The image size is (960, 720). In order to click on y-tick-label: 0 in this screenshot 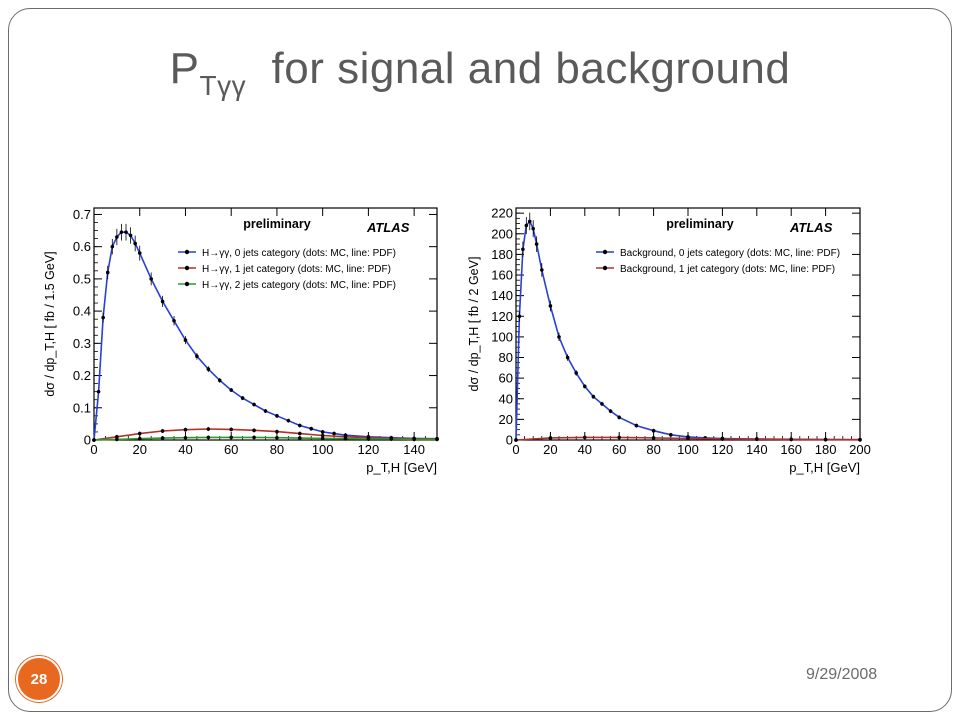, I will do `click(87, 440)`.